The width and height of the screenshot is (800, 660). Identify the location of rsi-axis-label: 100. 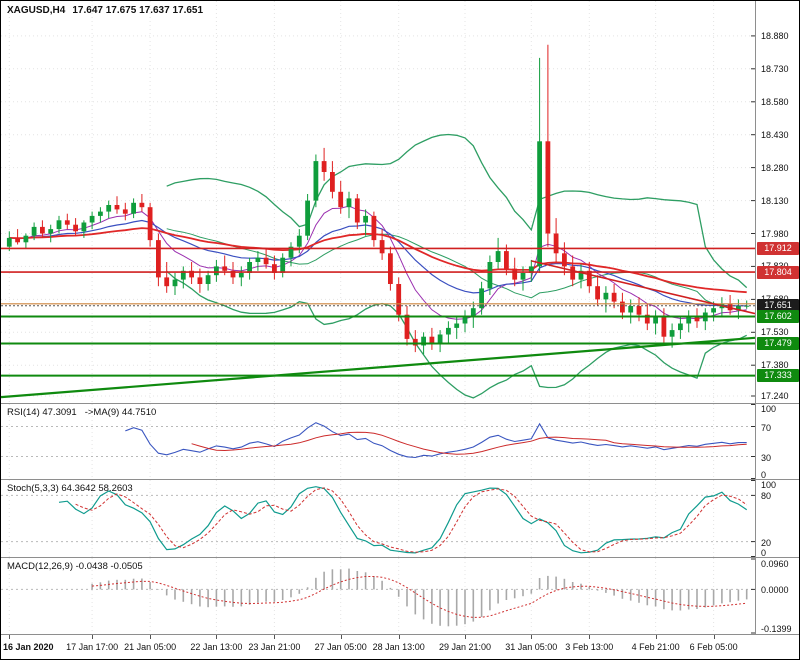
(769, 409).